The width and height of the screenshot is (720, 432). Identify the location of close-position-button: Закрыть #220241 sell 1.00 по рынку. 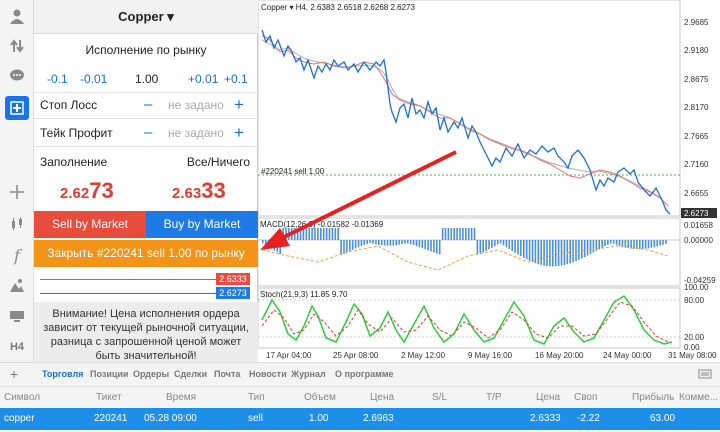
(146, 253).